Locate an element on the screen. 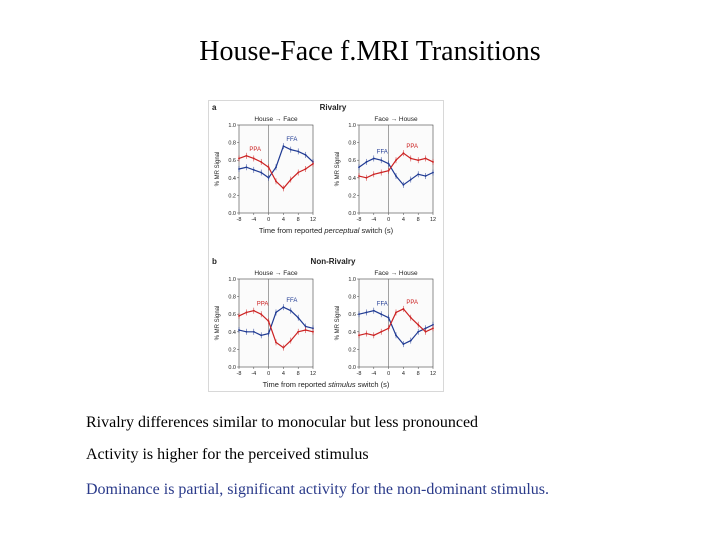 The image size is (720, 540). chart-4-condition-title: Face → House is located at coordinates (396, 273).